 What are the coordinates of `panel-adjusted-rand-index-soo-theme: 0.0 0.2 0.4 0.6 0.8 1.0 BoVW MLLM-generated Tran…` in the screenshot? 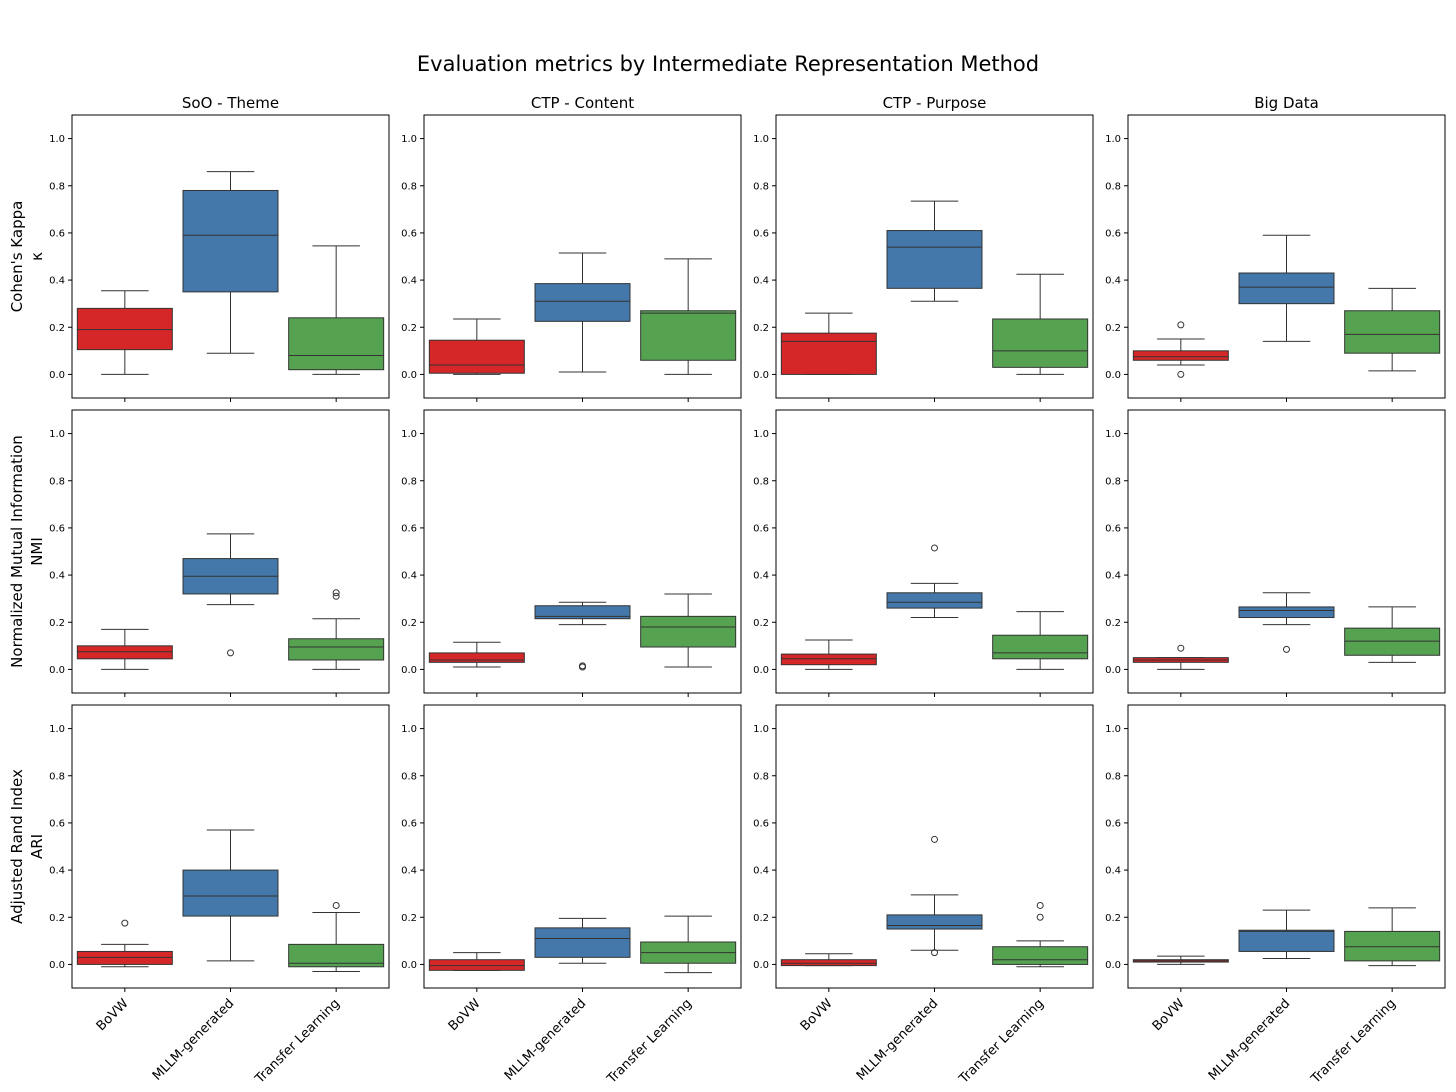 It's located at (219, 895).